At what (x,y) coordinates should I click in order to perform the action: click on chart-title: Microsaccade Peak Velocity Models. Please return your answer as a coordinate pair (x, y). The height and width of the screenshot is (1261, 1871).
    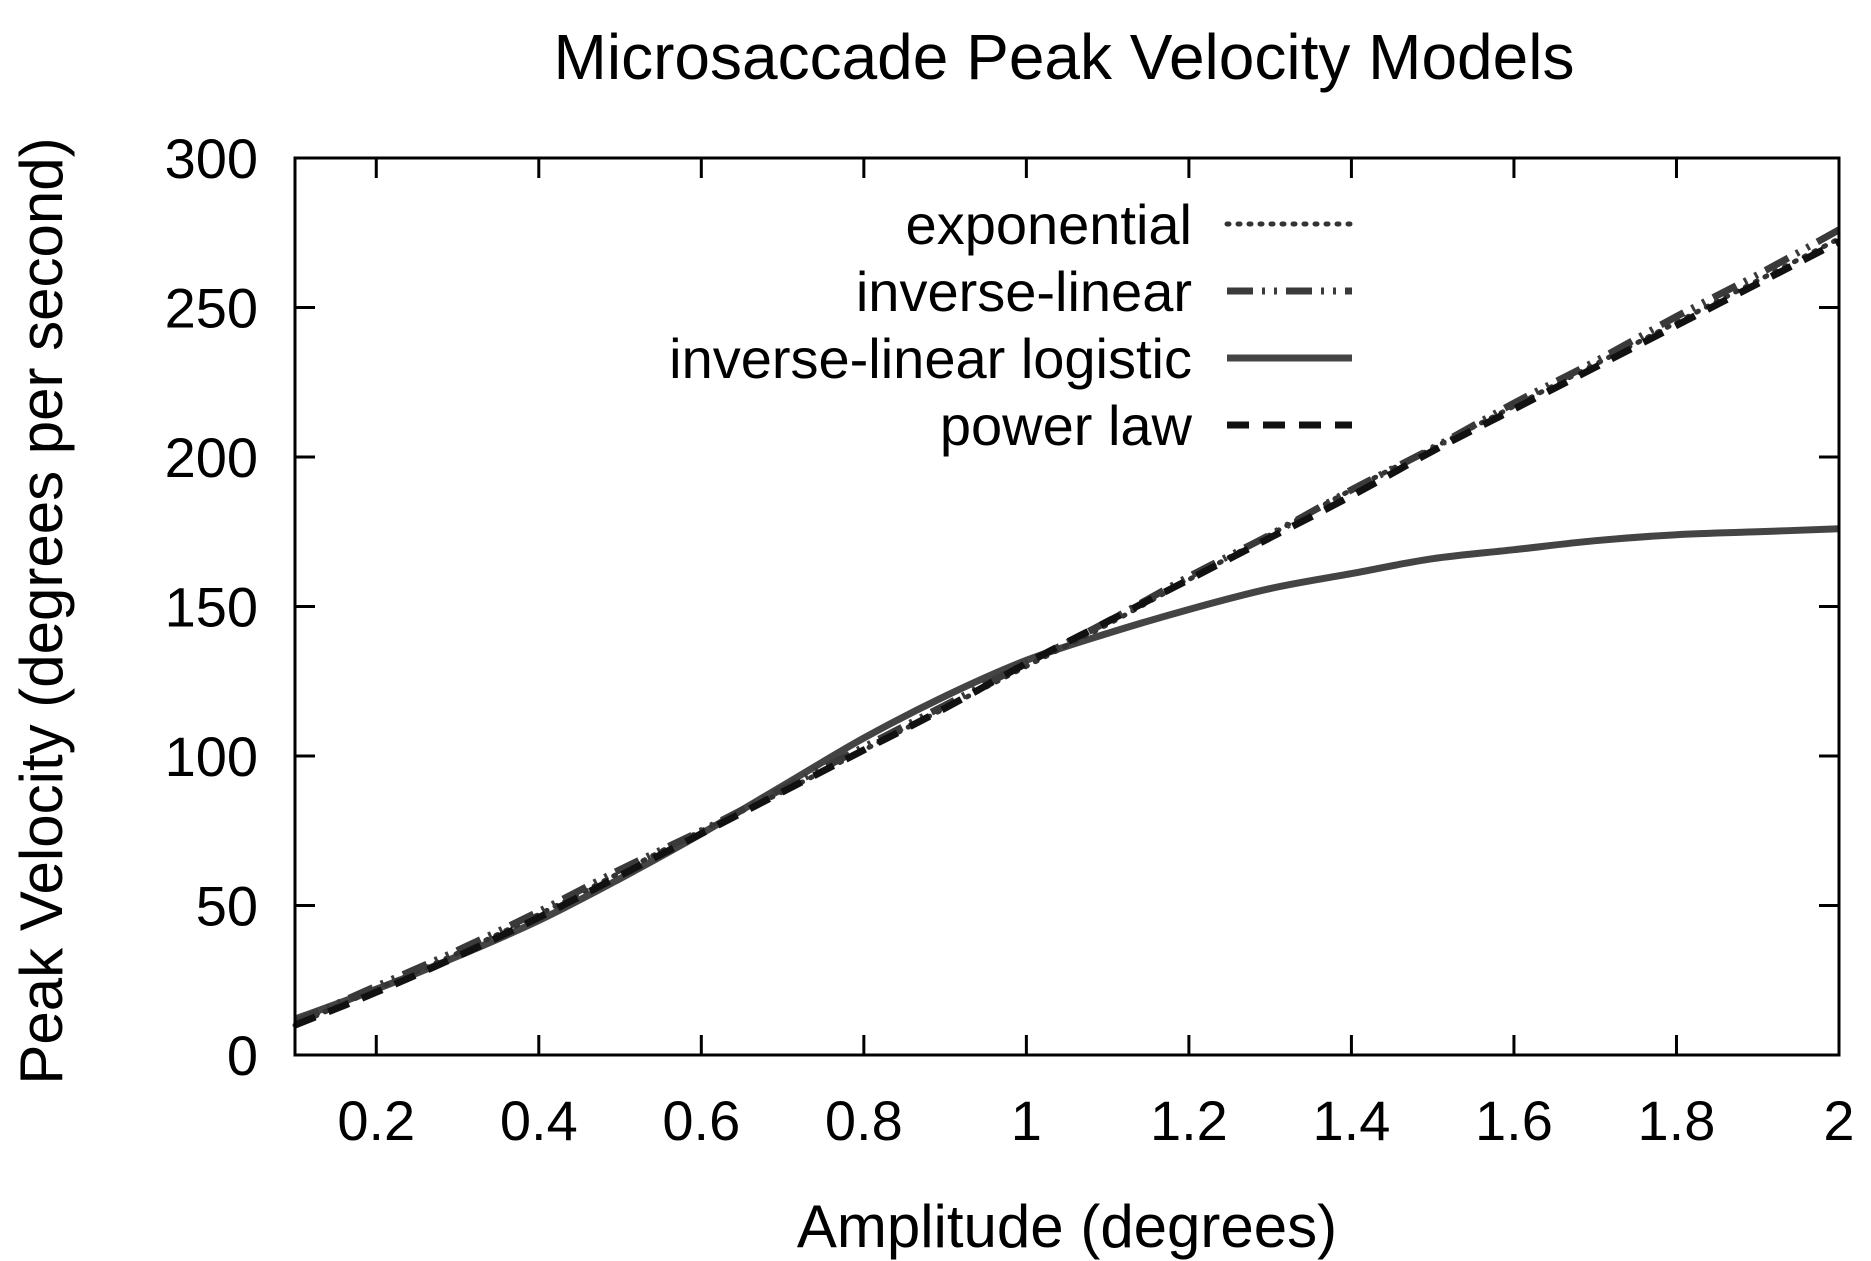
    Looking at the image, I should click on (1064, 57).